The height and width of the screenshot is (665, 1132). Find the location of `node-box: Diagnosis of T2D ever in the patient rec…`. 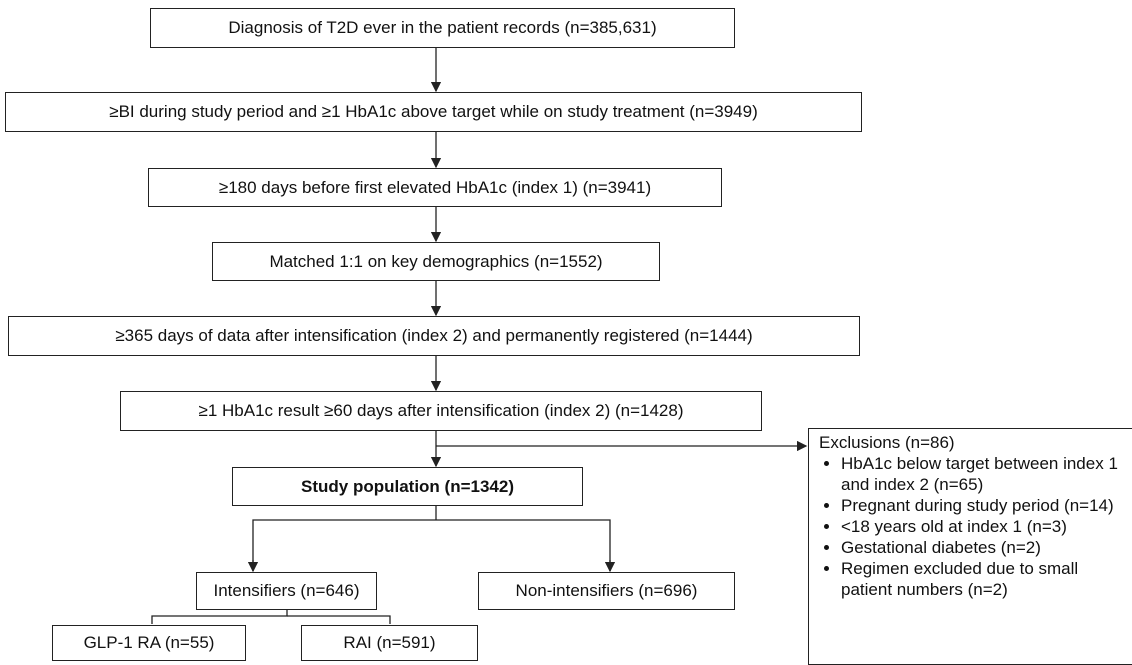

node-box: Diagnosis of T2D ever in the patient rec… is located at coordinates (442, 28).